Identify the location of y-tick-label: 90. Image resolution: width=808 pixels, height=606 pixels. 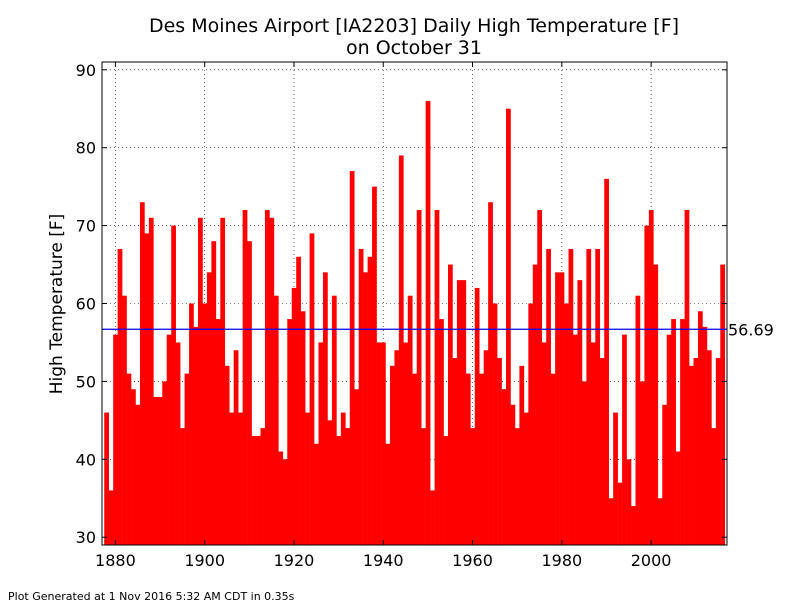
(86, 70).